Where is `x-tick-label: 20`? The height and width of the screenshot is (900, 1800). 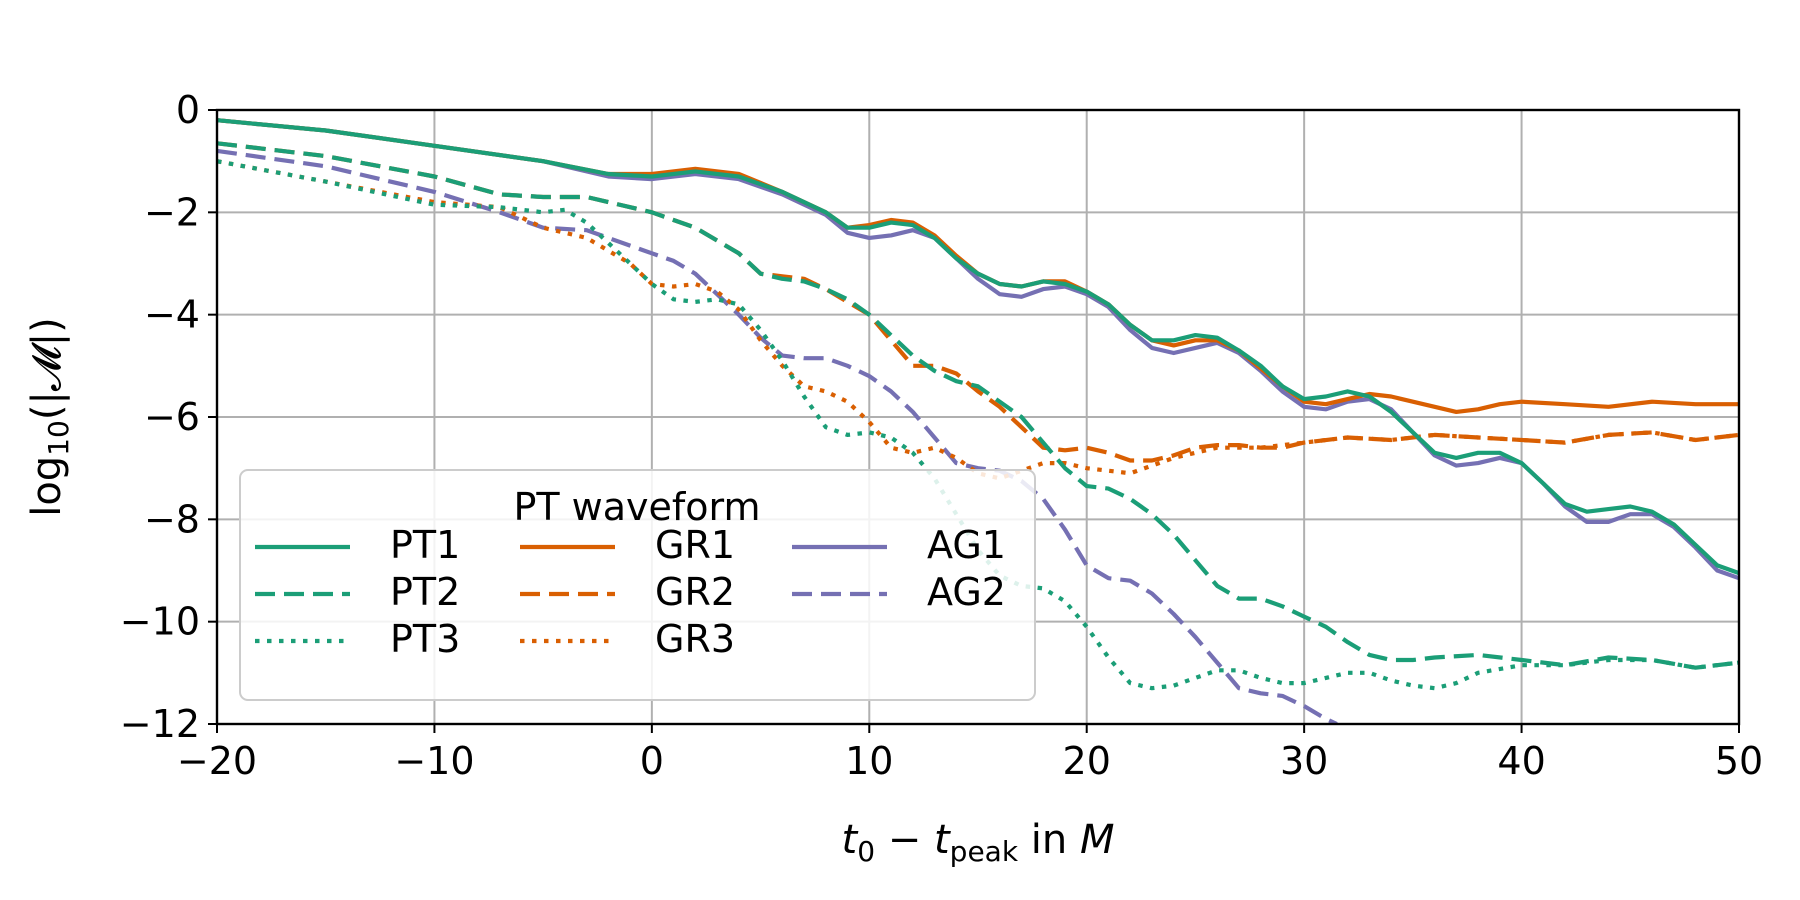
x-tick-label: 20 is located at coordinates (1087, 761).